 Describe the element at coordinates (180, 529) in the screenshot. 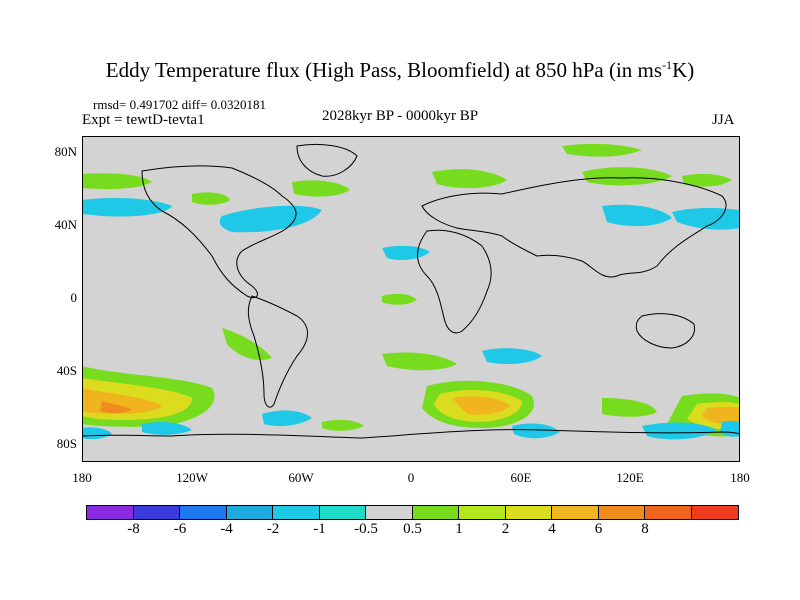

I see `colorbar-label: -6` at that location.